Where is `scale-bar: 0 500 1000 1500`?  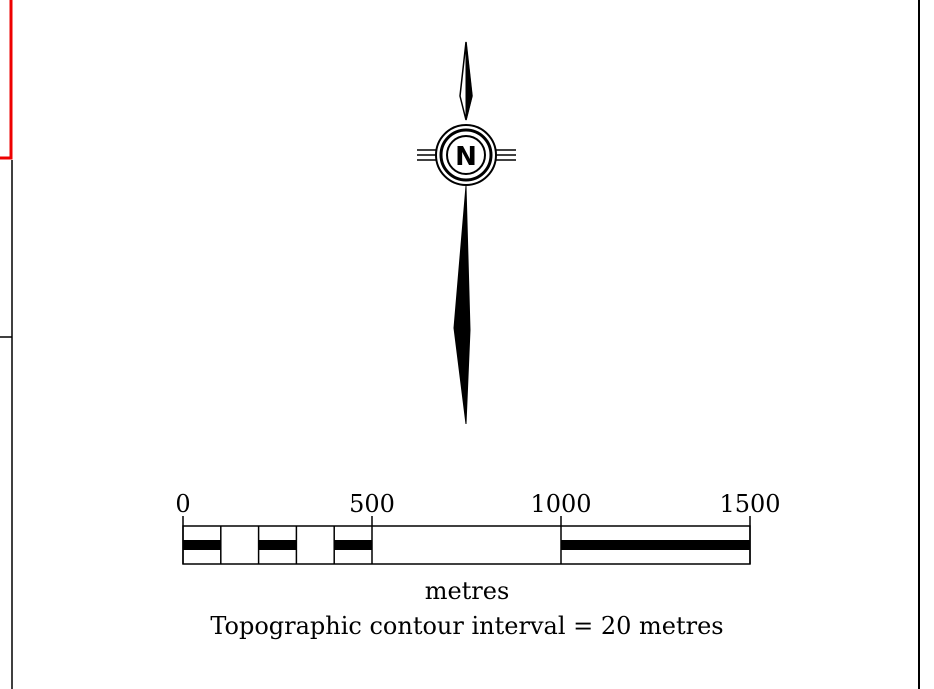
scale-bar: 0 500 1000 1500 is located at coordinates (478, 527).